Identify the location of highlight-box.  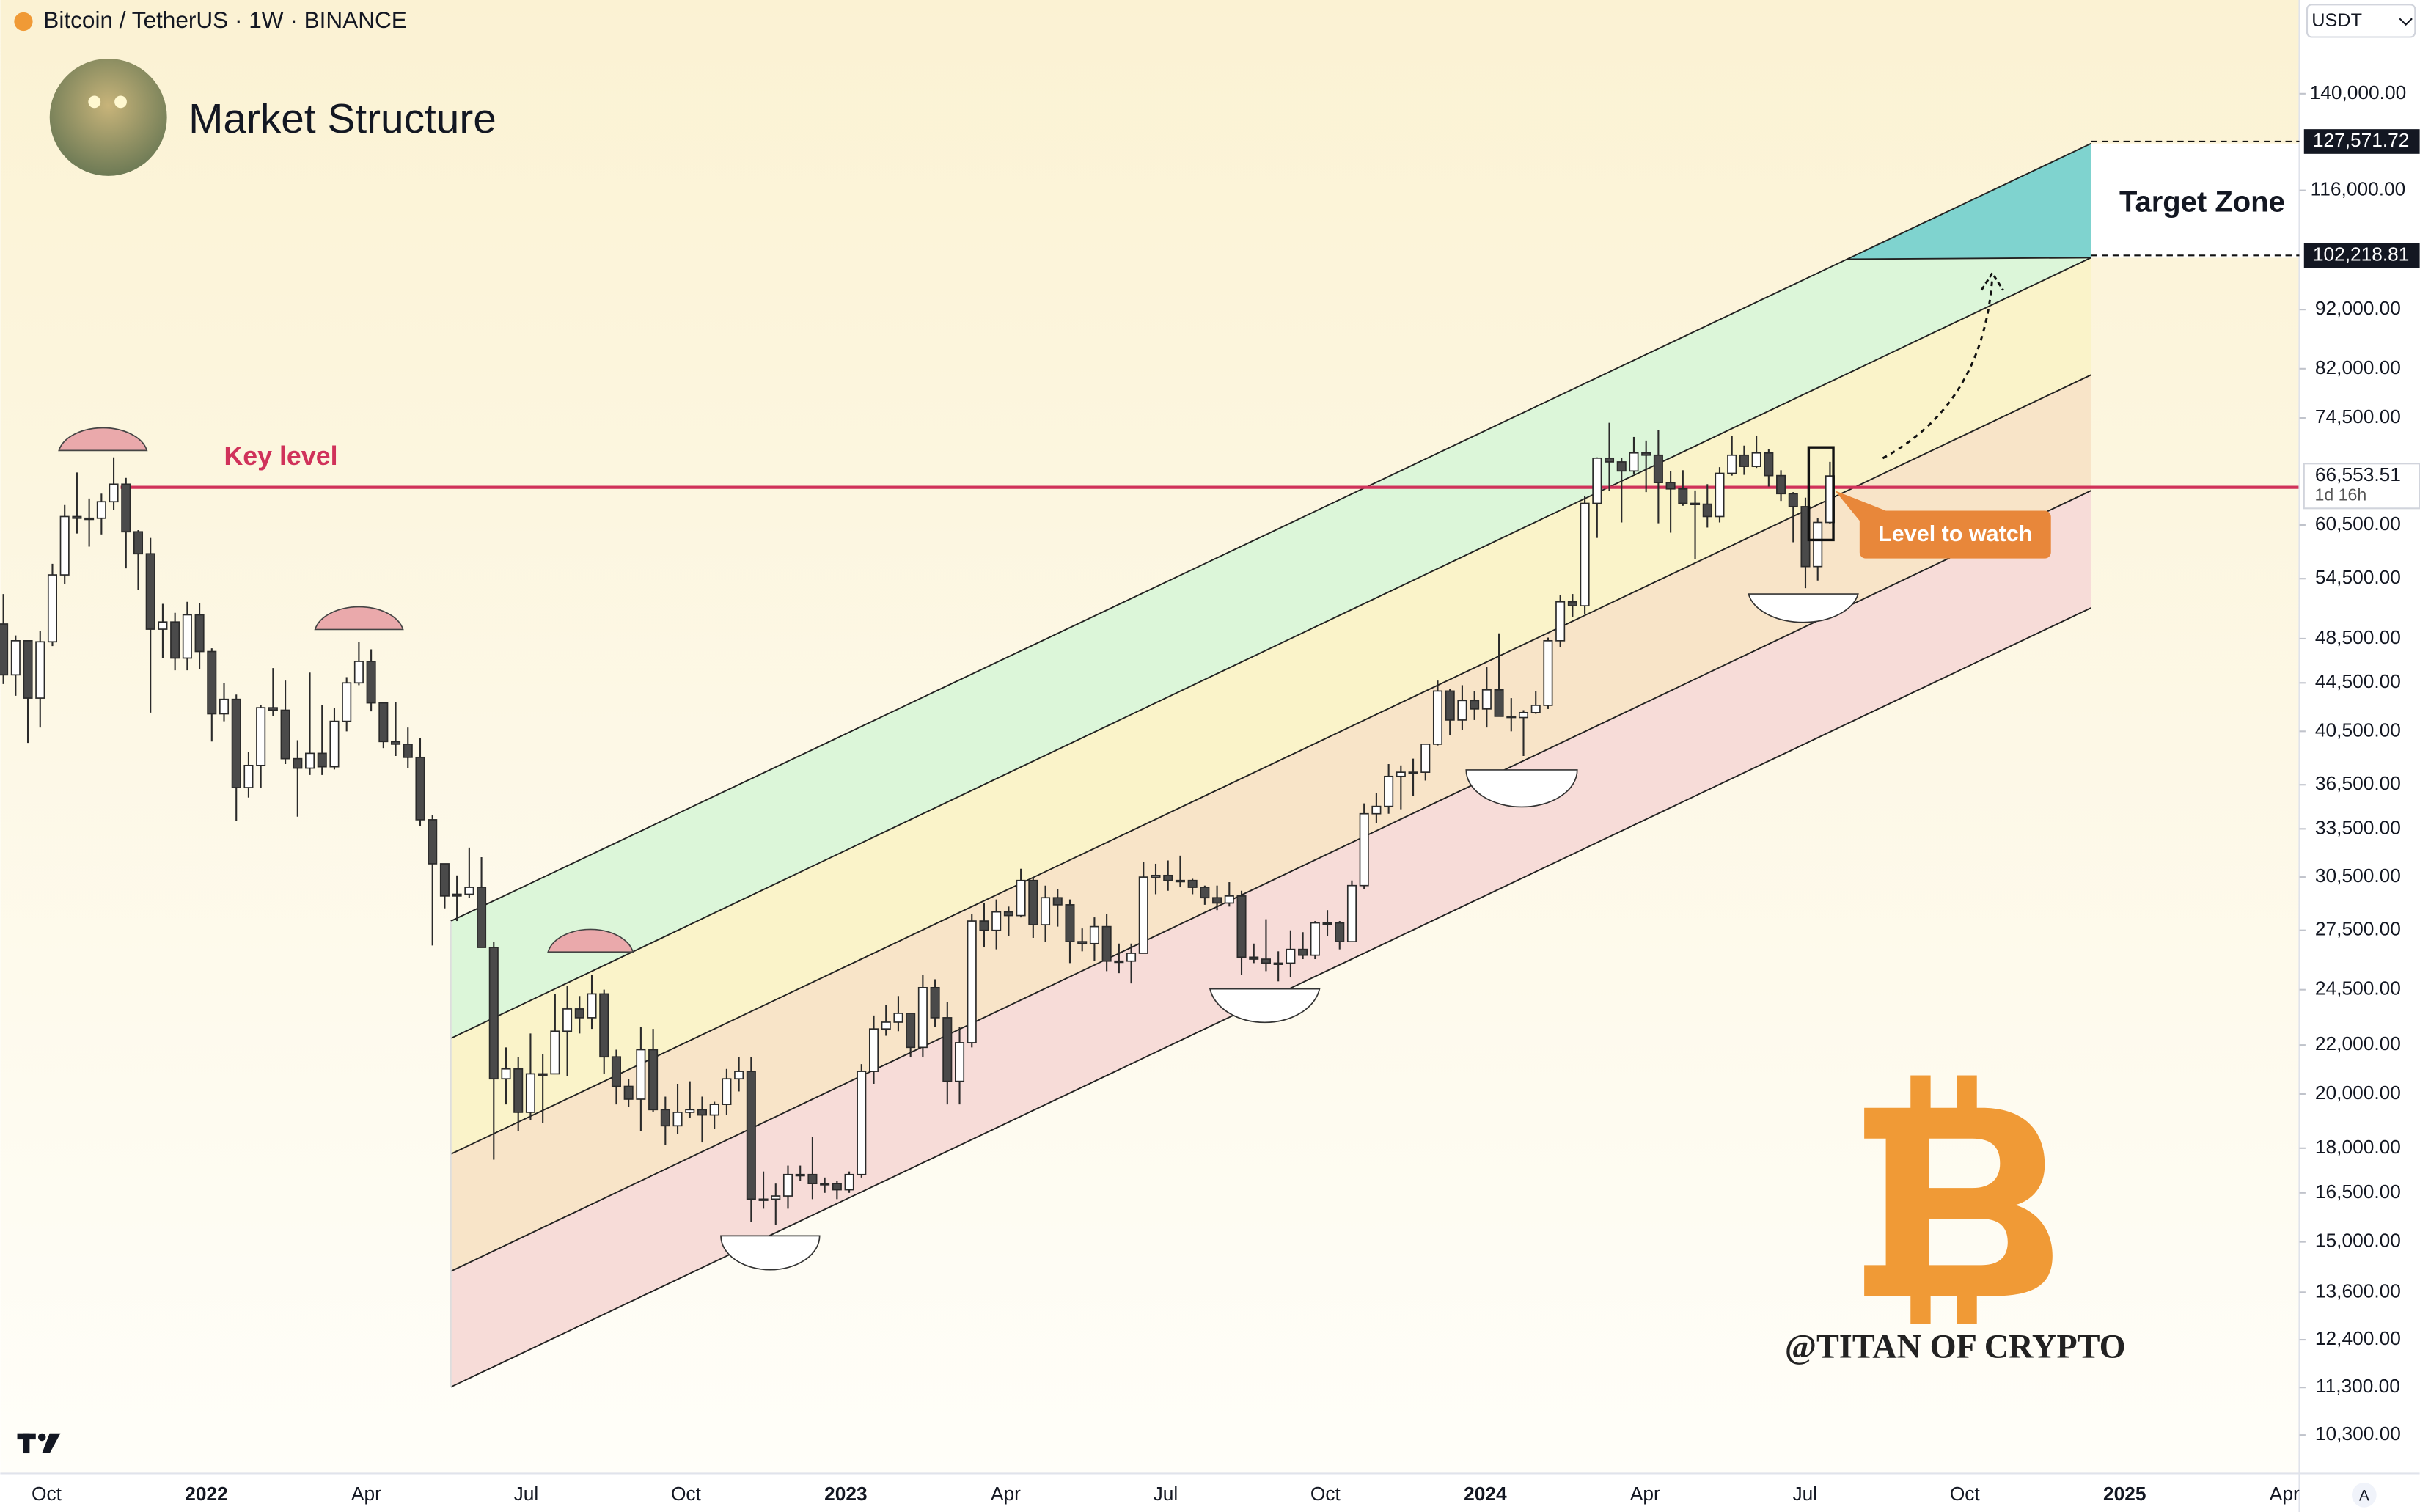
(1821, 494).